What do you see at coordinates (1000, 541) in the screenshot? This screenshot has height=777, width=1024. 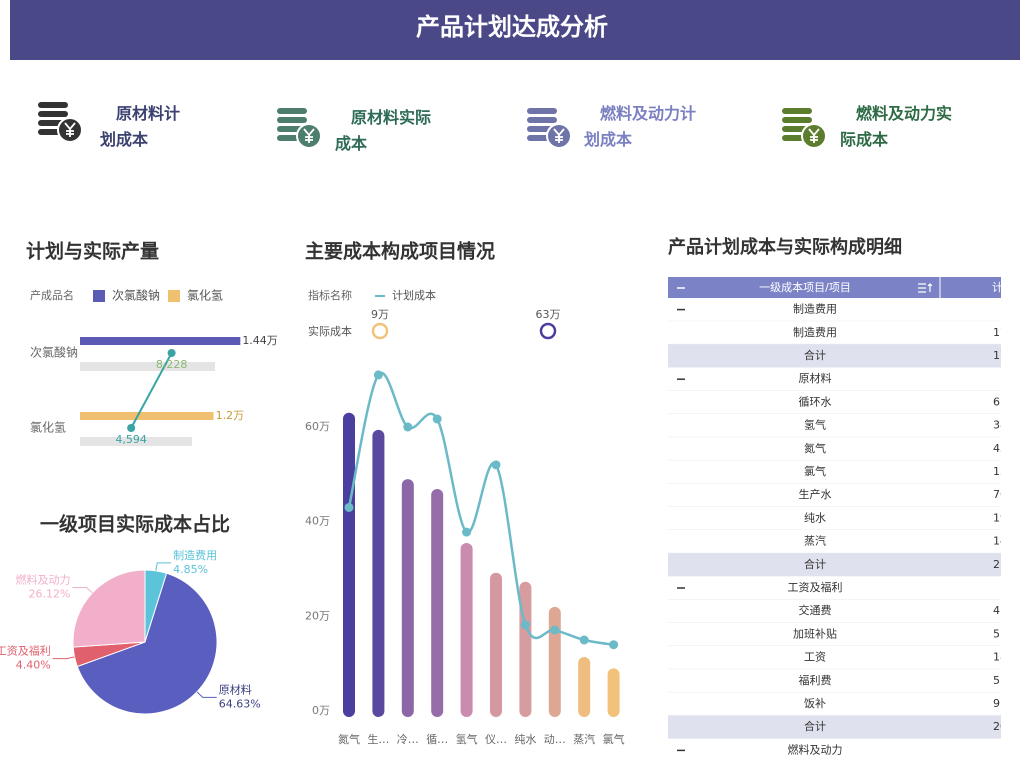 I see `cell-value: 14` at bounding box center [1000, 541].